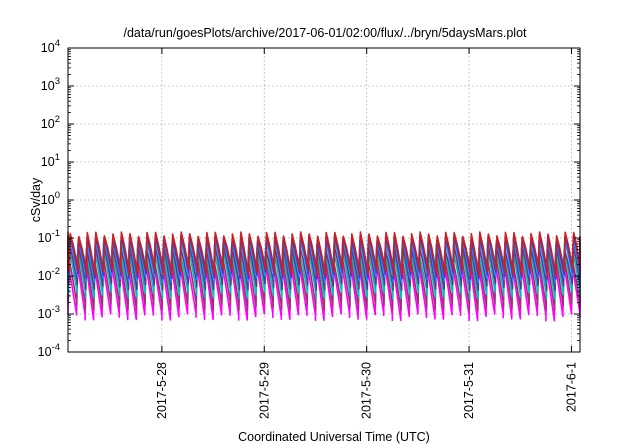 This screenshot has height=448, width=640. Describe the element at coordinates (49, 274) in the screenshot. I see `y-tick-label: 10⁻²` at that location.